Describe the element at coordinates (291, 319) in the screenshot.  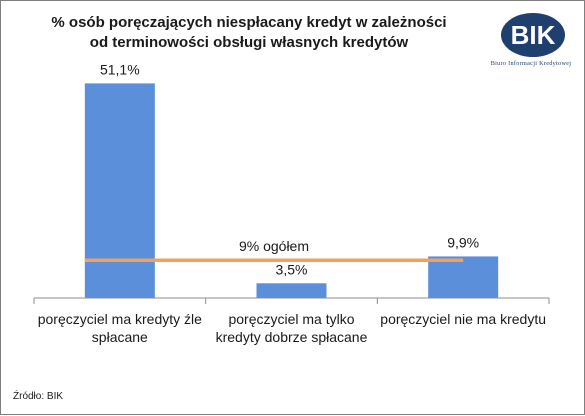
I see `category-label-2-line-1: poręczyciel ma tylko` at that location.